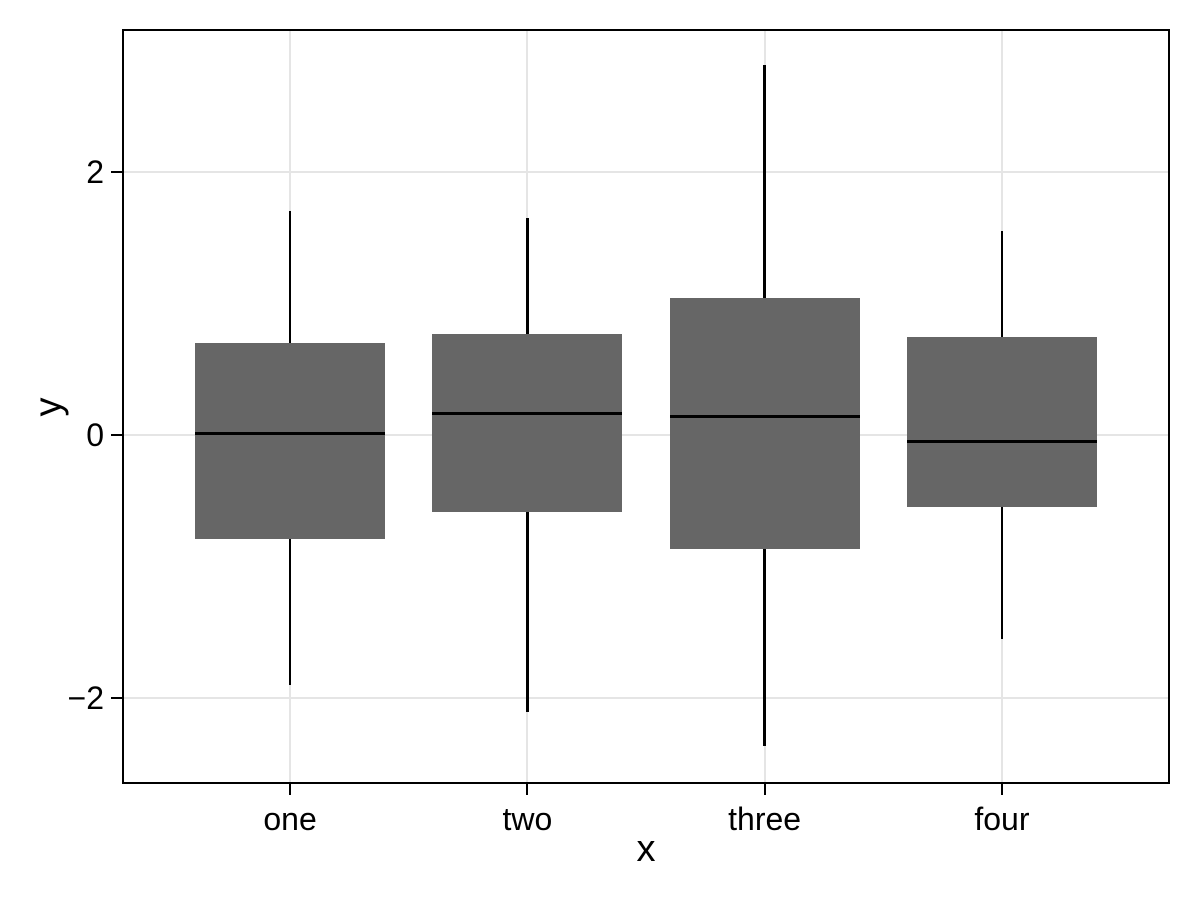 The image size is (1200, 900). Describe the element at coordinates (48, 407) in the screenshot. I see `y-axis-label: y` at that location.